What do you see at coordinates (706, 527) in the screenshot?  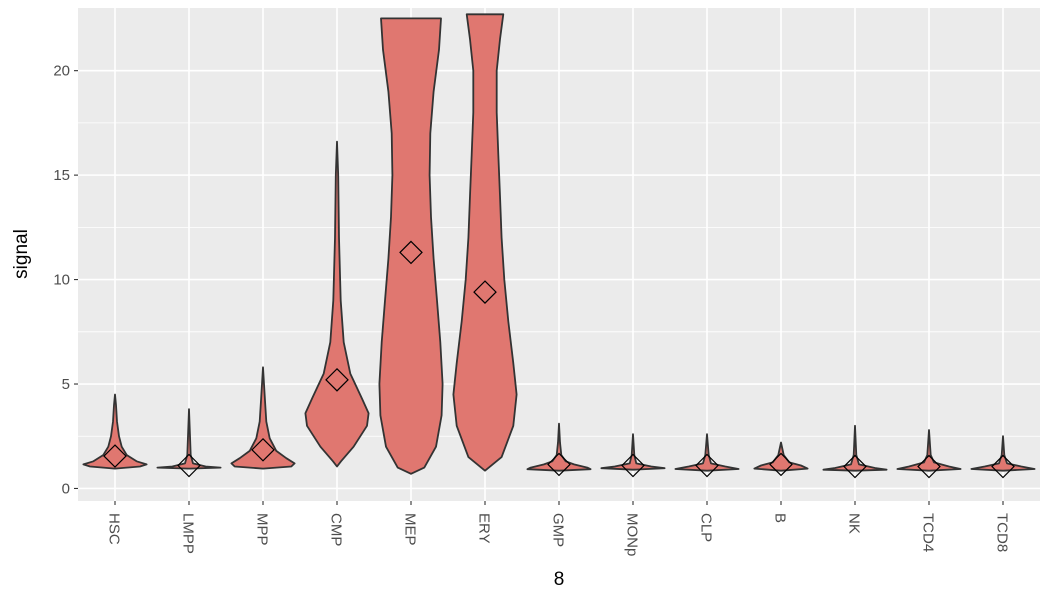 I see `x-tick-label: CLP` at bounding box center [706, 527].